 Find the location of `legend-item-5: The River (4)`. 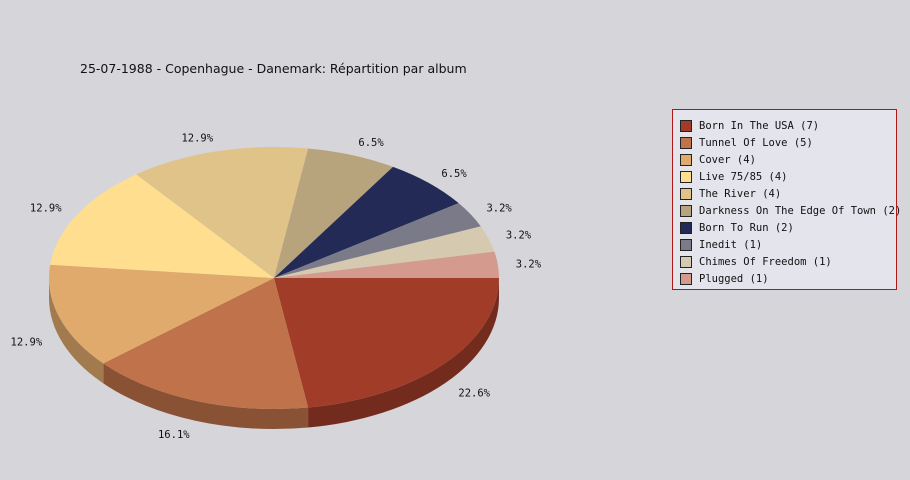

legend-item-5: The River (4) is located at coordinates (788, 193).